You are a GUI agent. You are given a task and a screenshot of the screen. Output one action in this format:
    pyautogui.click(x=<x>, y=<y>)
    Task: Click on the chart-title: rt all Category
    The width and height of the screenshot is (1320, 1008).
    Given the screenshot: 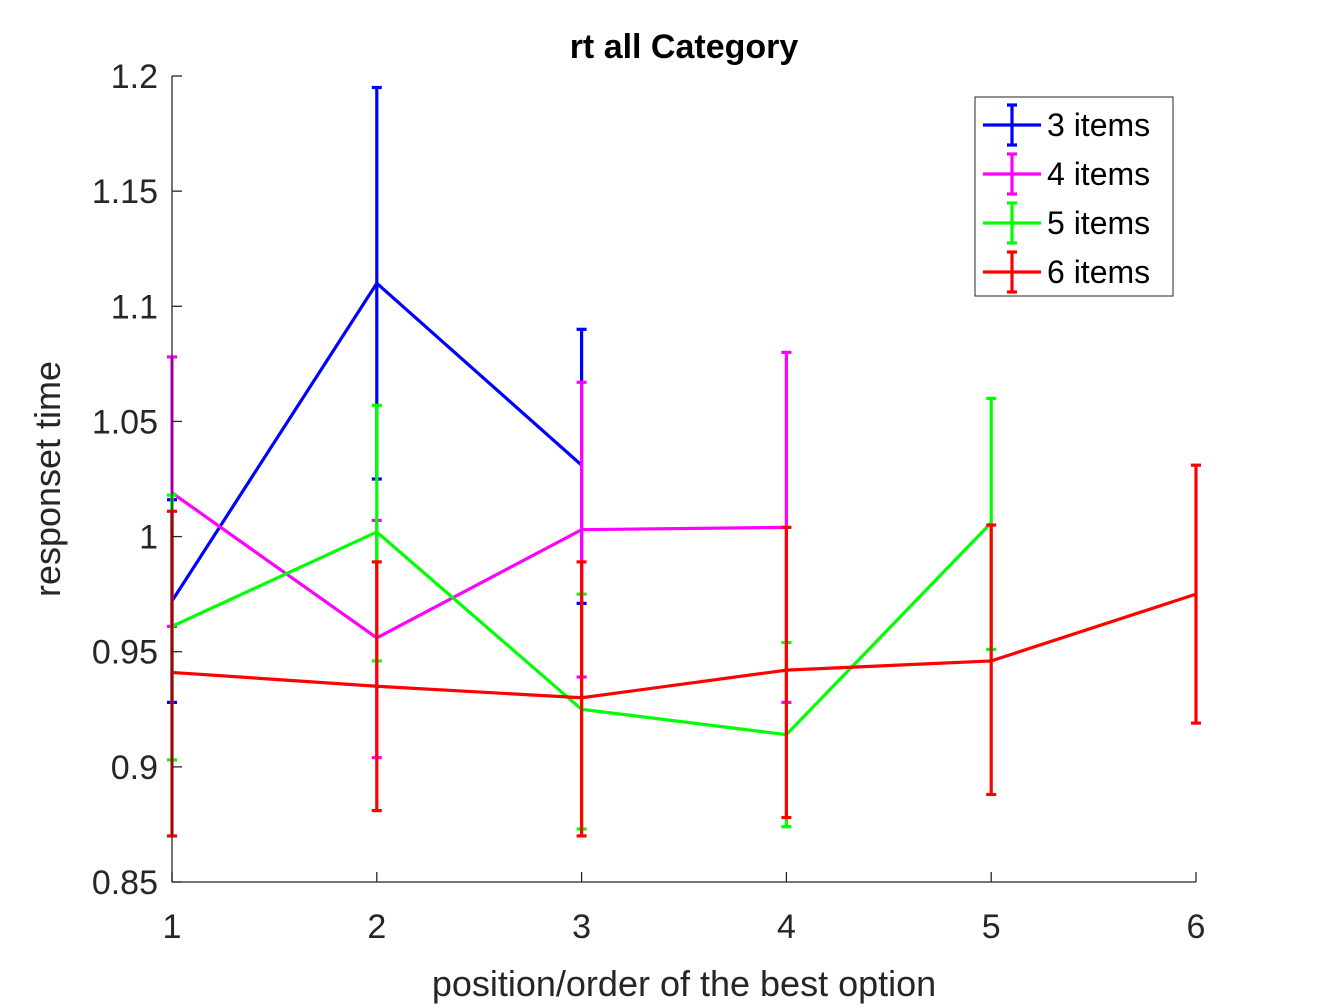 What is the action you would take?
    pyautogui.click(x=684, y=47)
    